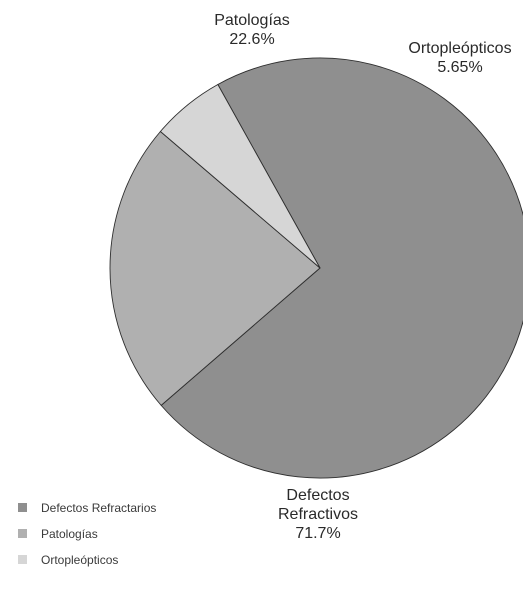  Describe the element at coordinates (459, 48) in the screenshot. I see `slice-name-label: Ortopleópticos` at that location.